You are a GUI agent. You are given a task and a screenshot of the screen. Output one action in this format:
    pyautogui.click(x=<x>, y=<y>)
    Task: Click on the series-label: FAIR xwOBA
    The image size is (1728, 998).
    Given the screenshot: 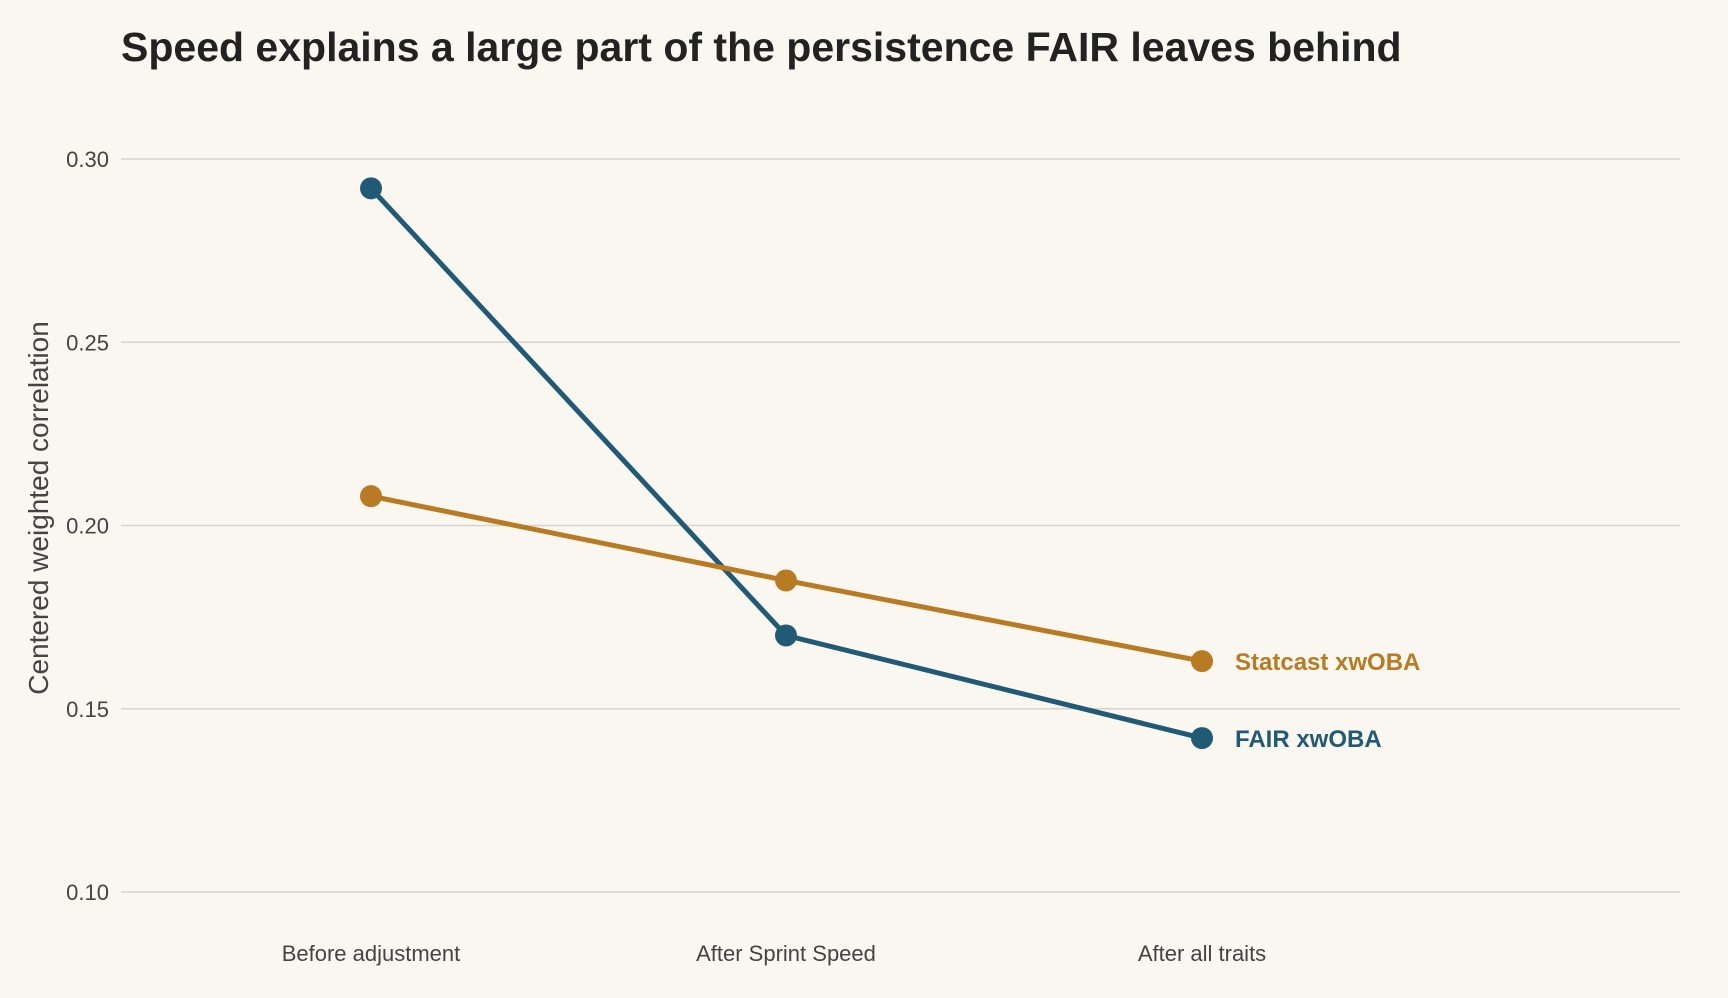 What is the action you would take?
    pyautogui.click(x=1308, y=739)
    